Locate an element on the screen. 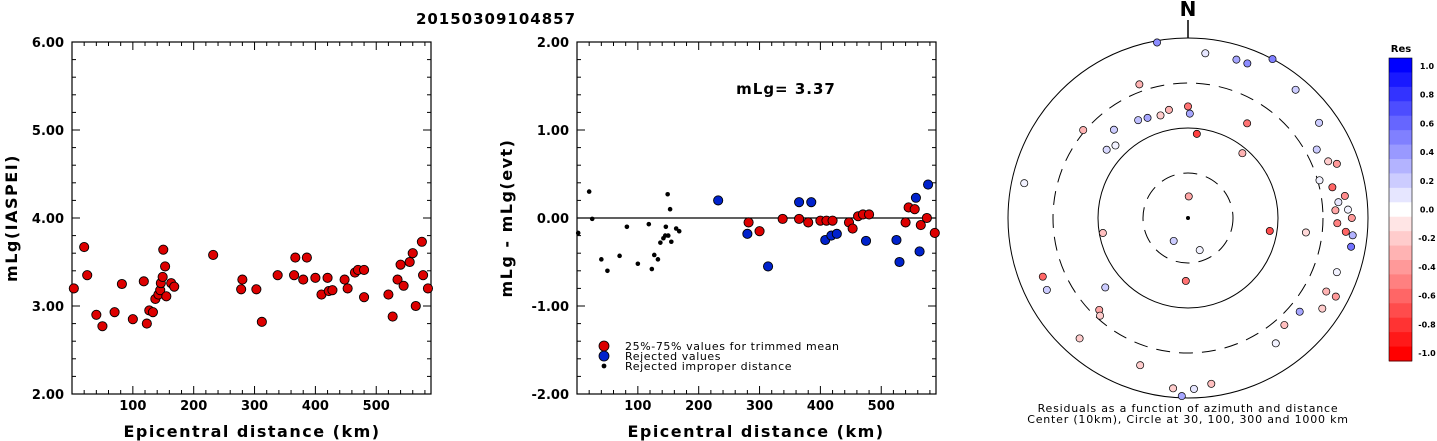 The image size is (1437, 441). figure-title: 20150309104857 is located at coordinates (496, 19).